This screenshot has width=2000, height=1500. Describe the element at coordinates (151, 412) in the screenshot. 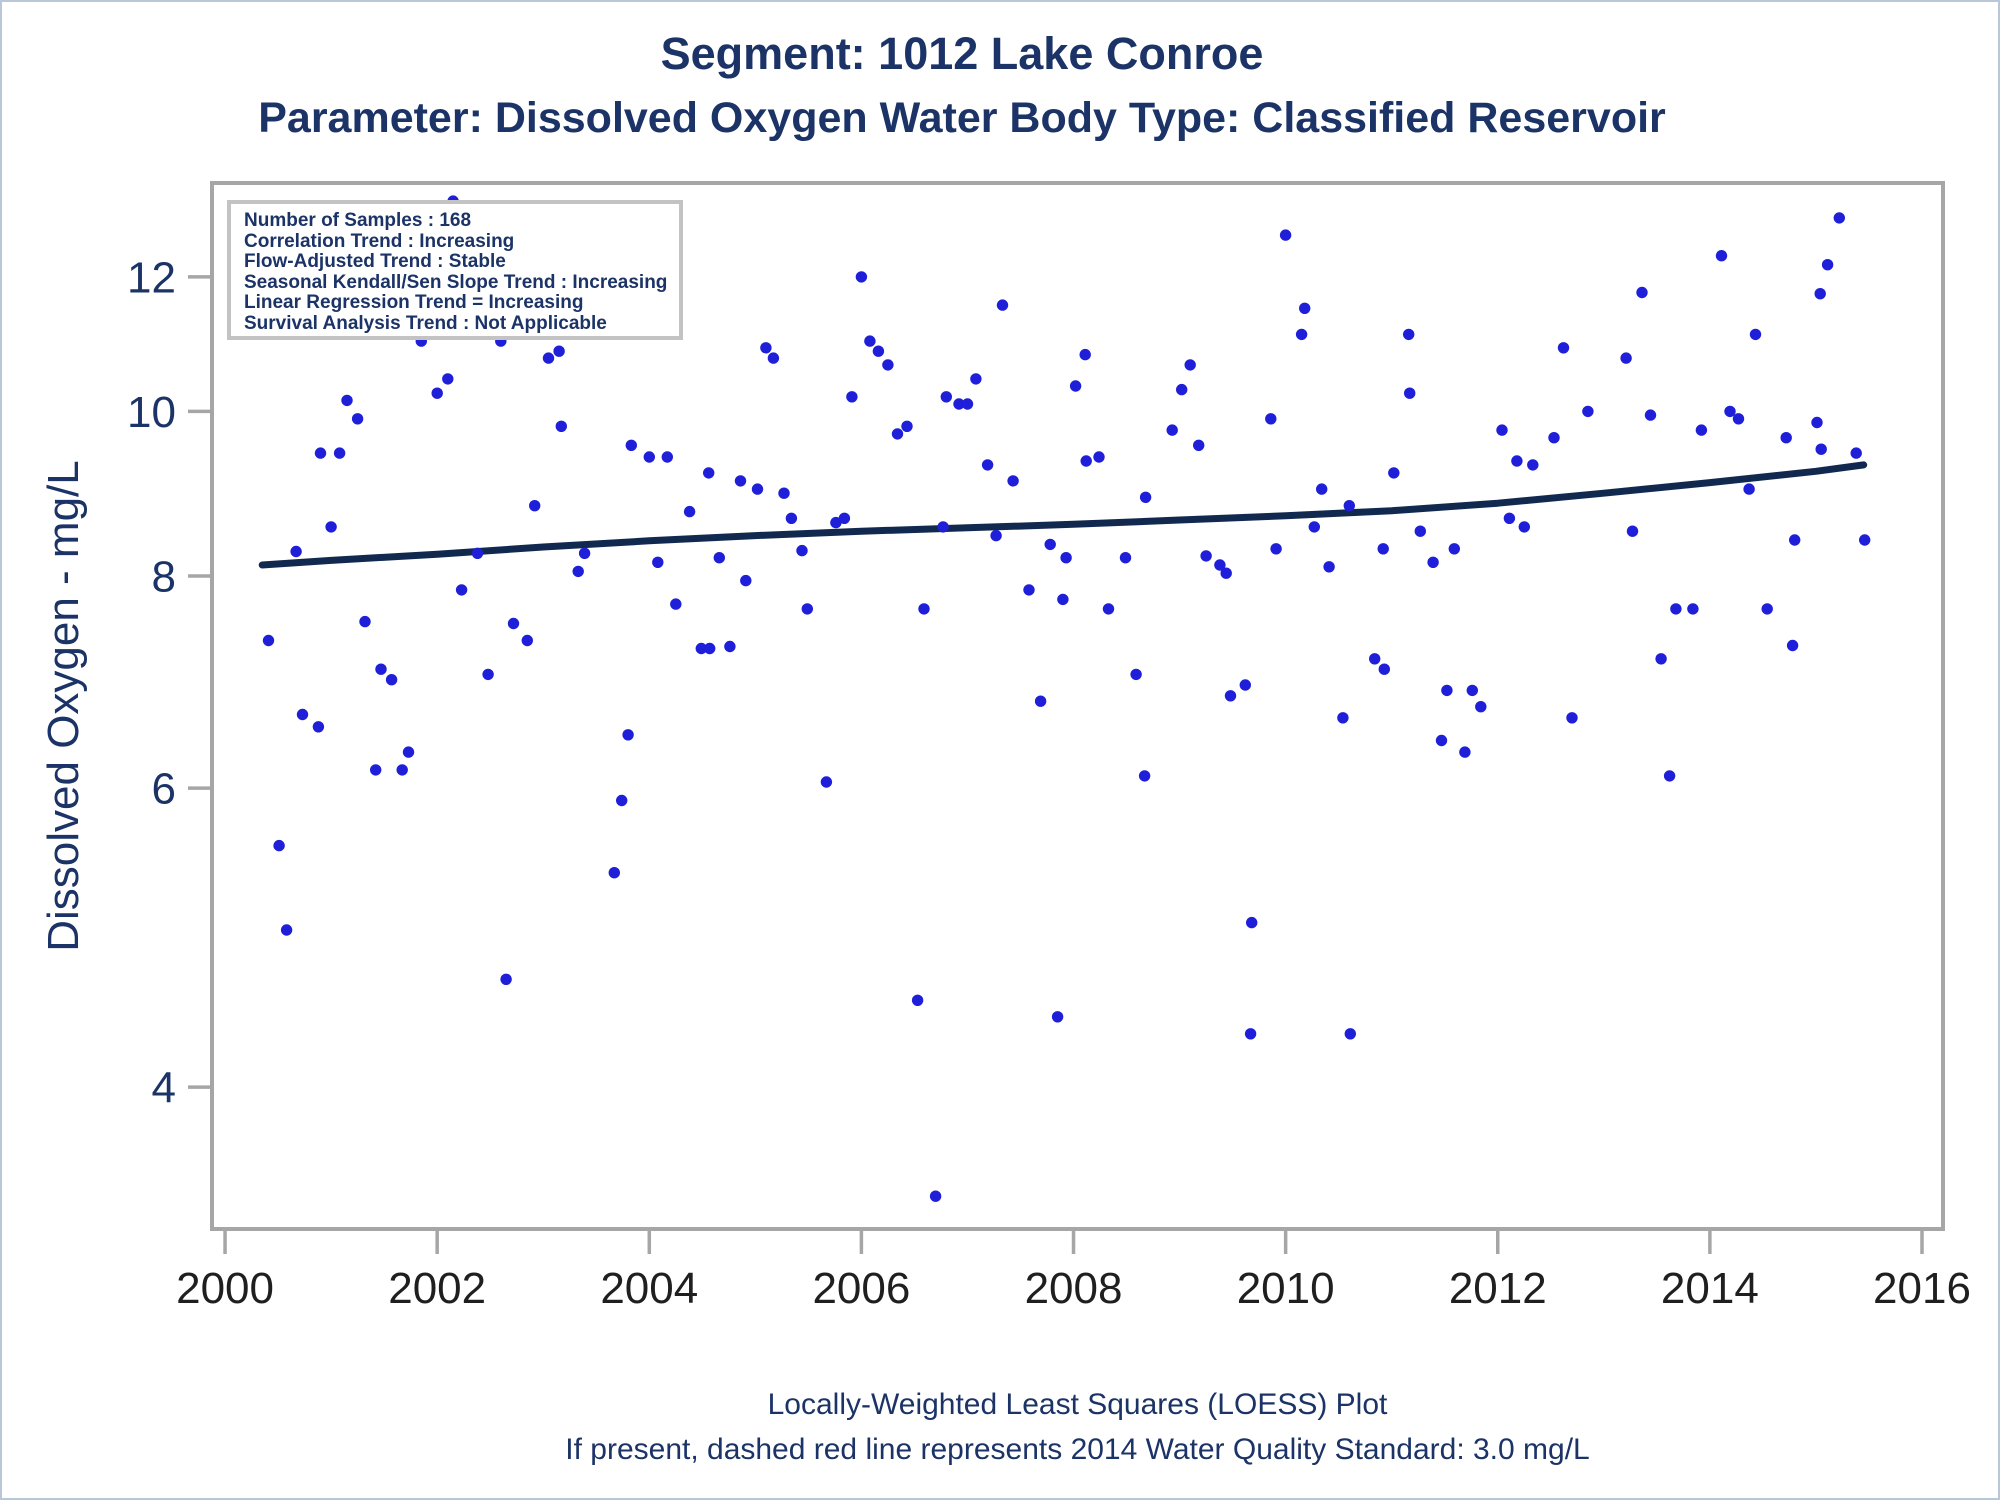

I see `y-tick-label: 10` at that location.